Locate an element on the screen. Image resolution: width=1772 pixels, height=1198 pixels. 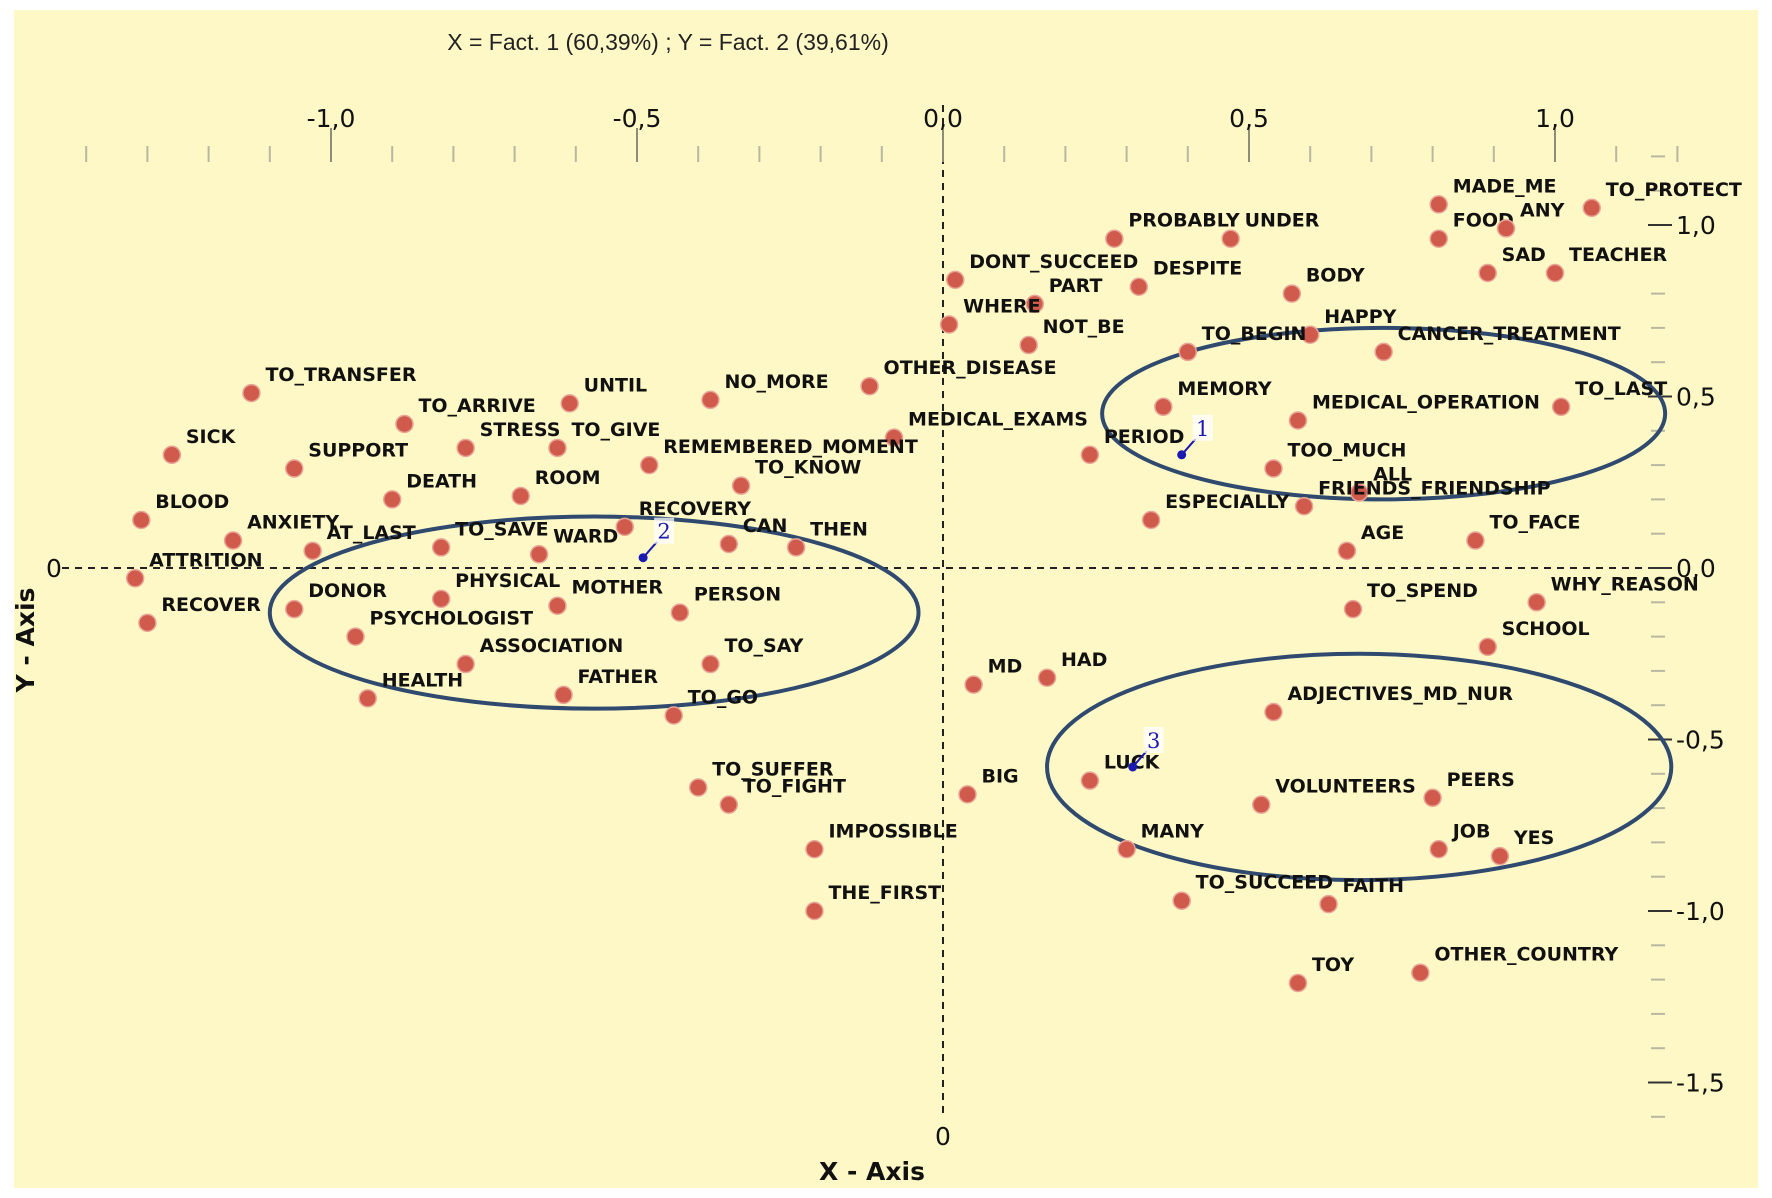
point-label: HEALTH is located at coordinates (422, 680).